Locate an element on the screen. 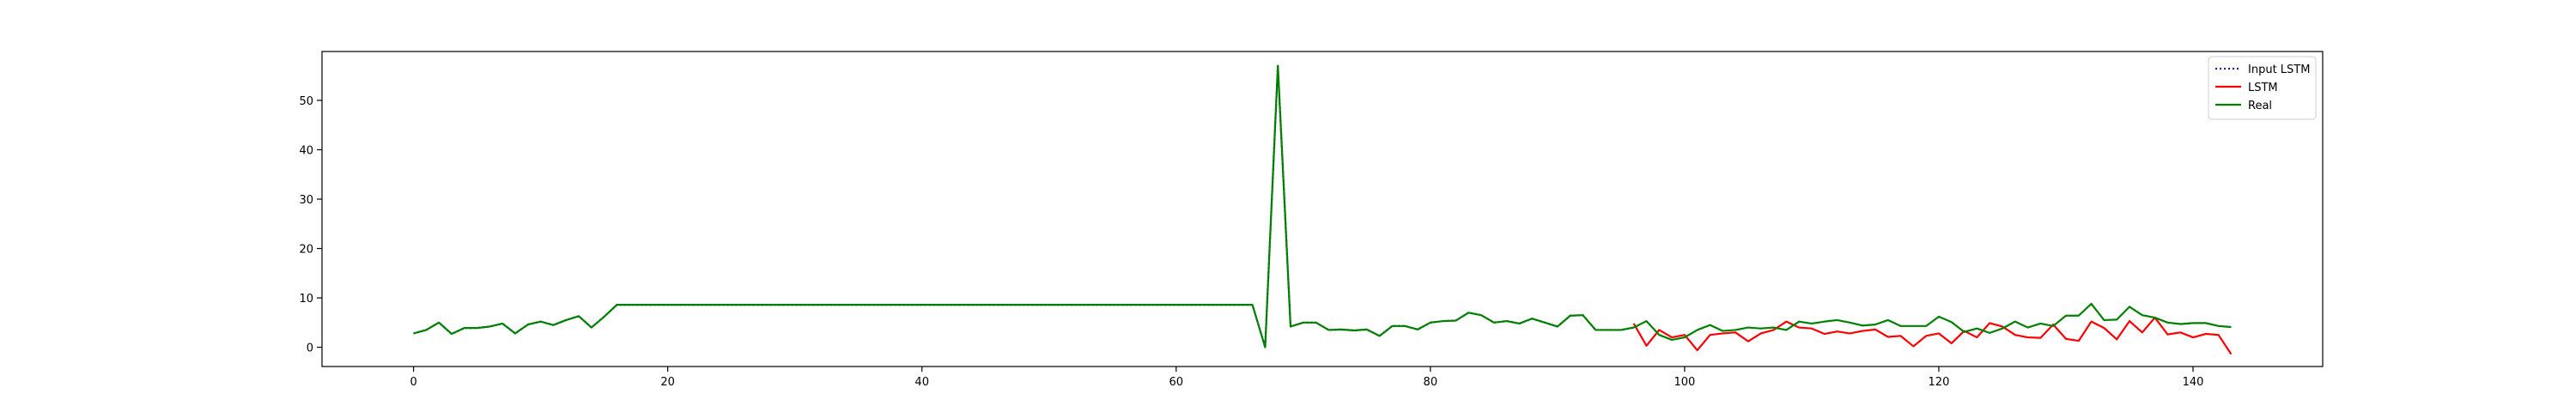 Image resolution: width=2576 pixels, height=412 pixels. x-tick-label: 140 is located at coordinates (2193, 382).